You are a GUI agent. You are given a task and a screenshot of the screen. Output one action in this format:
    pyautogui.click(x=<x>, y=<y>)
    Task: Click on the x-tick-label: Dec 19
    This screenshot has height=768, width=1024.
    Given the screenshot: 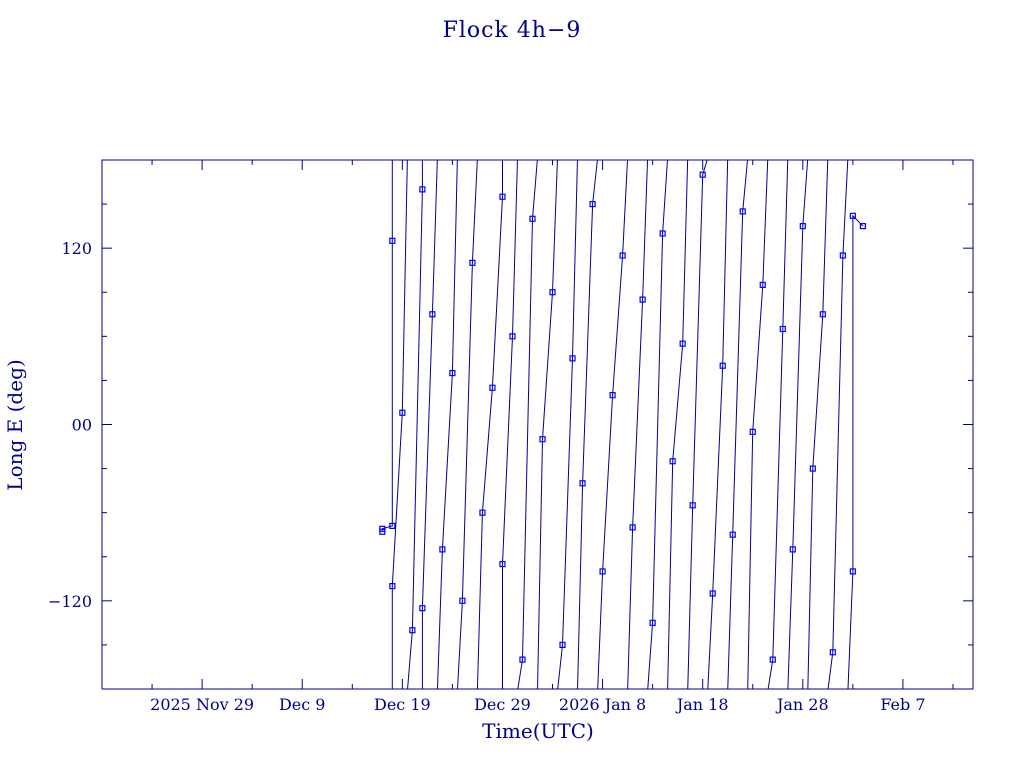 What is the action you would take?
    pyautogui.click(x=402, y=704)
    